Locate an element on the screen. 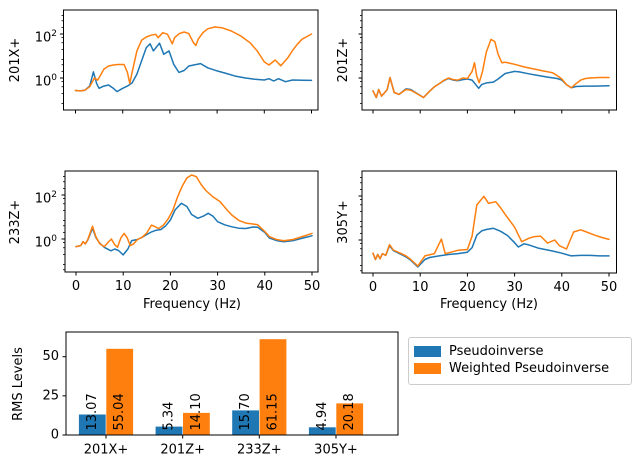 The height and width of the screenshot is (469, 636). xlabel-frequency-right: Frequency (Hz) is located at coordinates (489, 304).